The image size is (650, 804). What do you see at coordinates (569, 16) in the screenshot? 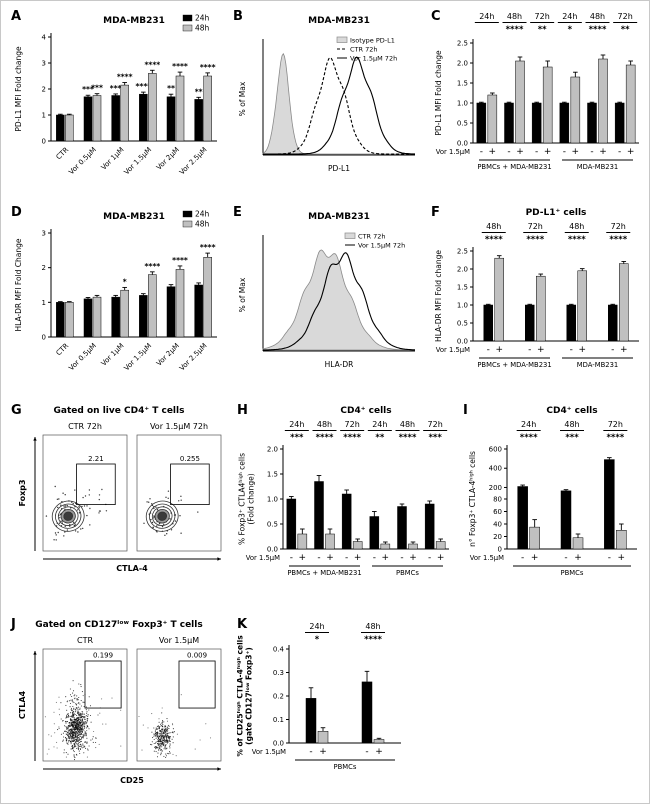
I see `time-label: 24h` at bounding box center [569, 16].